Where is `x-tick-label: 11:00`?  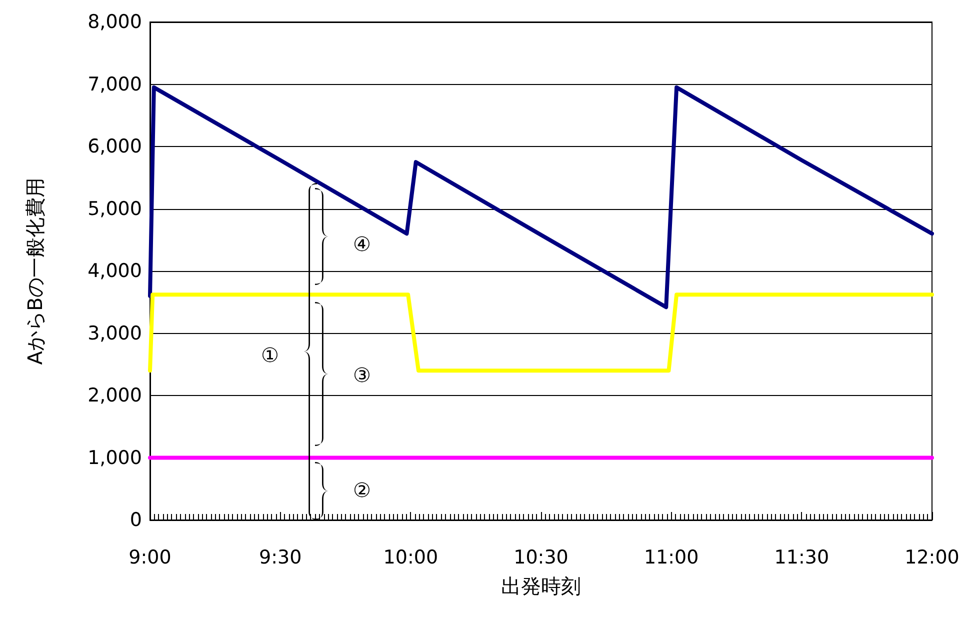
x-tick-label: 11:00 is located at coordinates (671, 557).